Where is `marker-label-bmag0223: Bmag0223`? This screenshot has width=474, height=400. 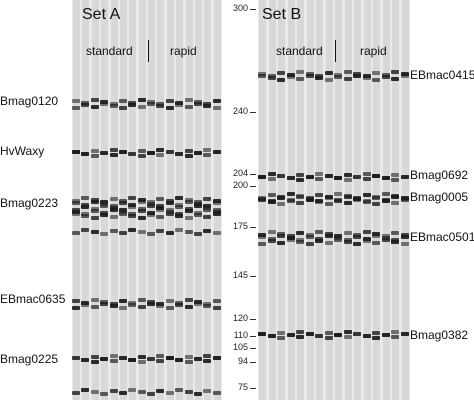 marker-label-bmag0223: Bmag0223 is located at coordinates (29, 203).